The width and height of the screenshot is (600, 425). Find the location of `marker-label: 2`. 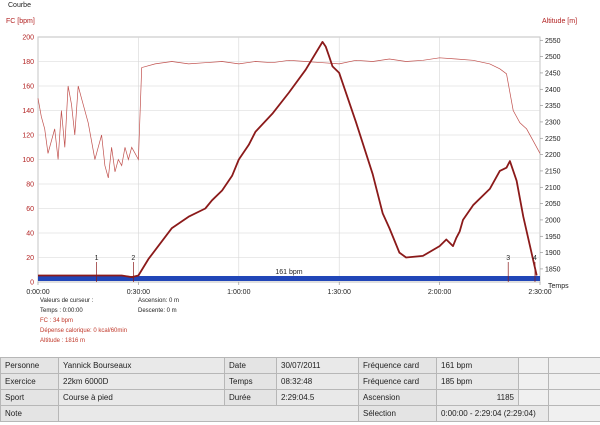

marker-label: 2 is located at coordinates (133, 258).